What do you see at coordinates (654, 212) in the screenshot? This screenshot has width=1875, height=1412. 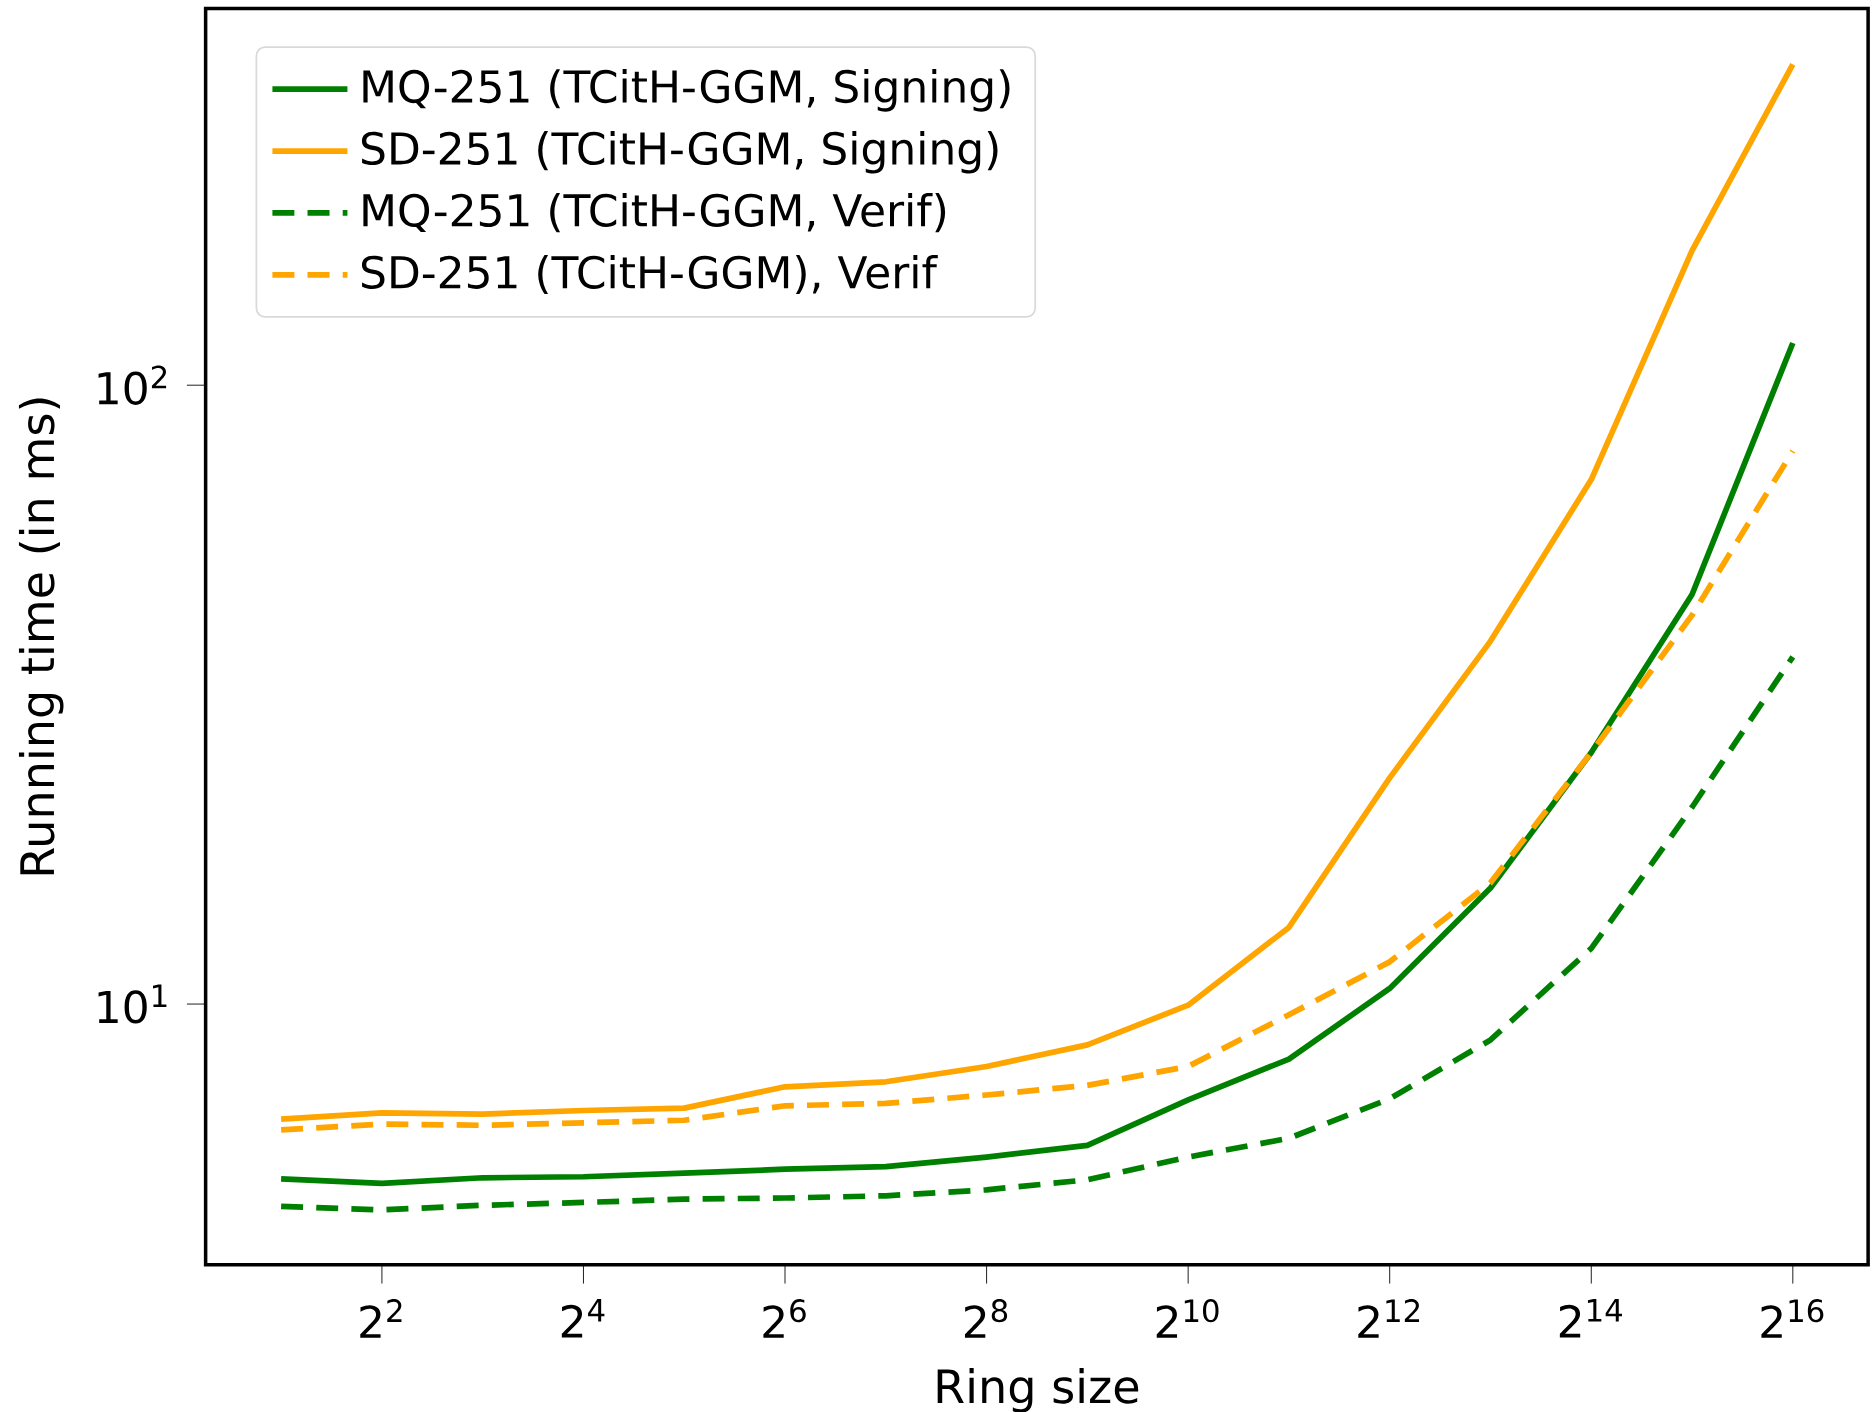 I see `legend-label: MQ-251 (TCitH-GGM, Verif)` at bounding box center [654, 212].